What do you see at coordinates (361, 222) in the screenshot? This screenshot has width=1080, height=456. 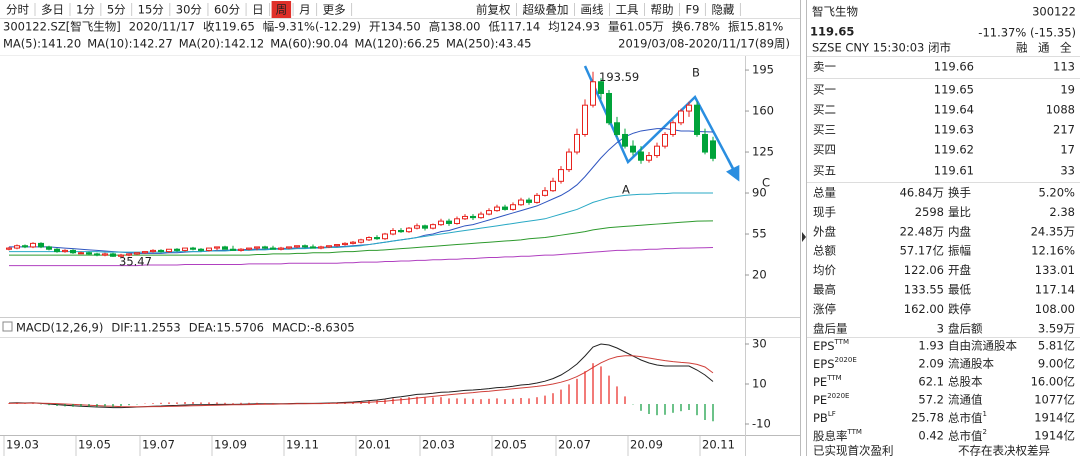 I see `ma-line` at bounding box center [361, 222].